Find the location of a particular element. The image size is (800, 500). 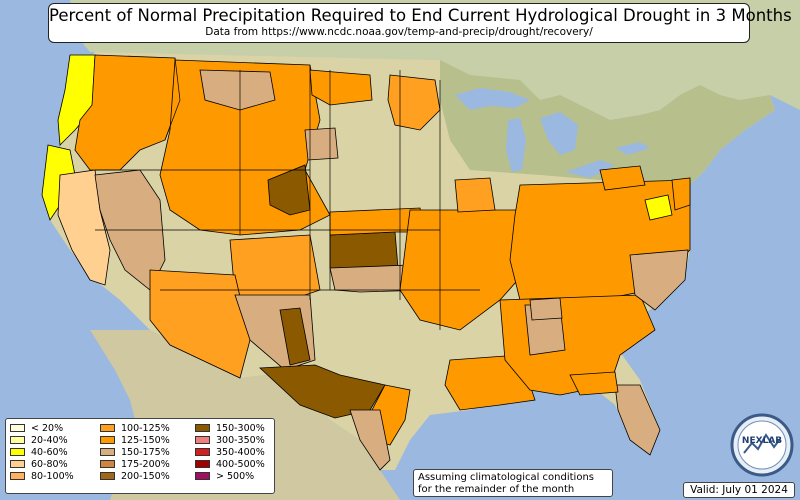

region-maryland-delaware is located at coordinates (658, 207).